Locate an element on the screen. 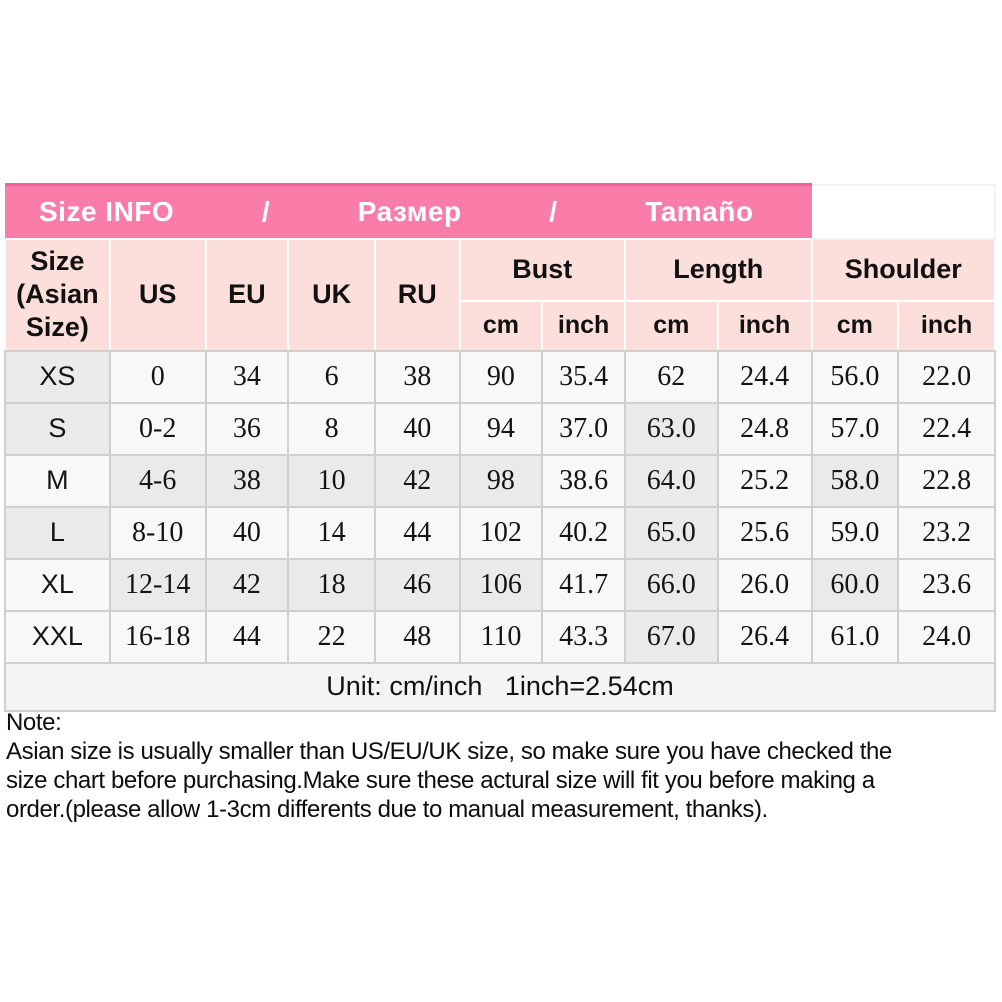 The height and width of the screenshot is (1002, 1002). table-row: S 0-2 36 8 40 94 37.0 63.0 24.8 57.0 22.4 is located at coordinates (500, 428).